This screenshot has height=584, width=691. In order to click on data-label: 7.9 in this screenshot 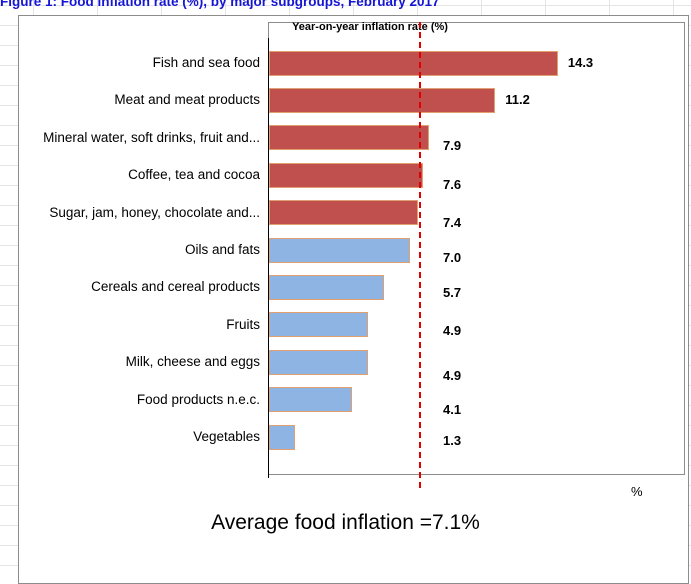, I will do `click(452, 145)`.